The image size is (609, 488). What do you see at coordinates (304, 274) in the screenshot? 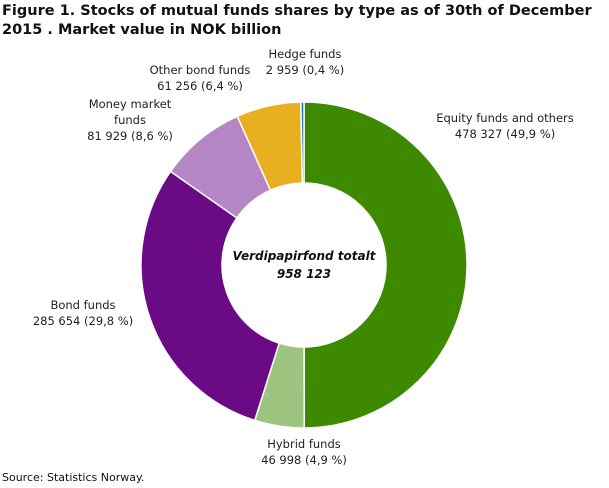
I see `center-total: 958 123` at bounding box center [304, 274].